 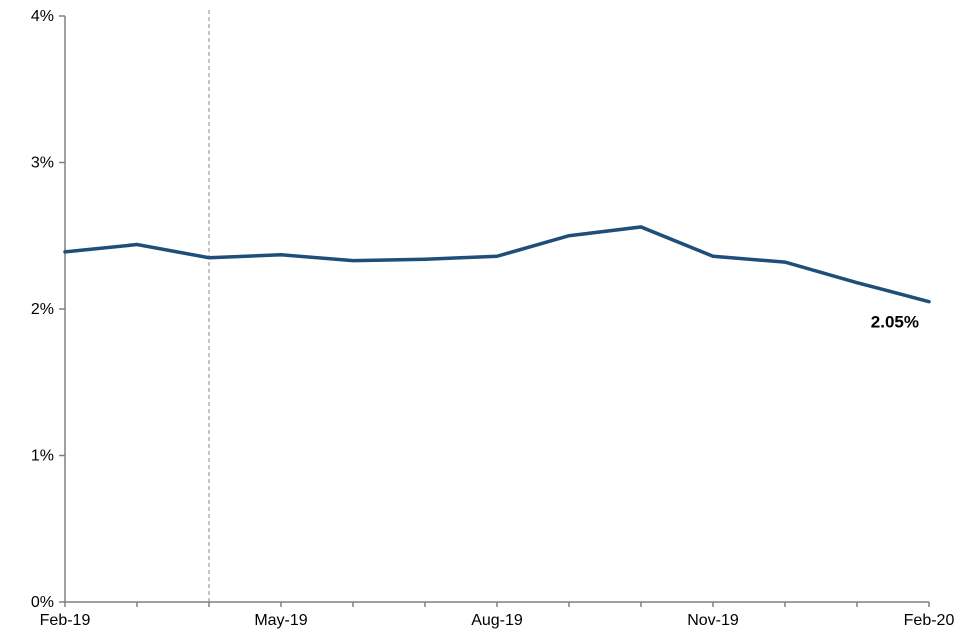 What do you see at coordinates (895, 322) in the screenshot?
I see `end-value-label: 2.05%` at bounding box center [895, 322].